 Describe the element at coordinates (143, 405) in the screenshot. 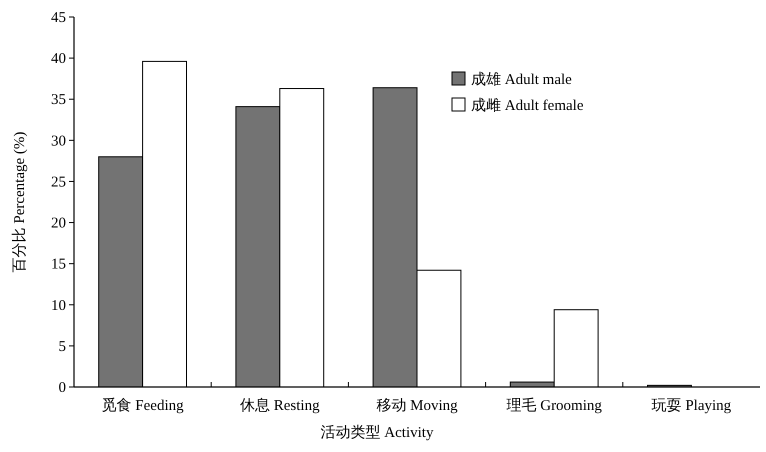

I see `x-tick-label: 觅食 Feeding` at that location.